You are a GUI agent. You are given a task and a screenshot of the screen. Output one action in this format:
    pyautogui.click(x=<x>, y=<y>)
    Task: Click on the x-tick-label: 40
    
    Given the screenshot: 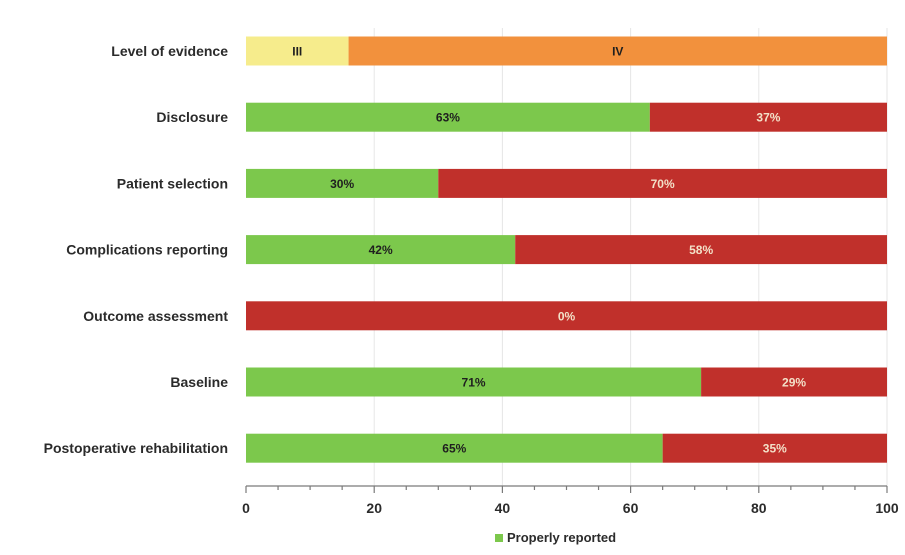 What is the action you would take?
    pyautogui.click(x=503, y=508)
    